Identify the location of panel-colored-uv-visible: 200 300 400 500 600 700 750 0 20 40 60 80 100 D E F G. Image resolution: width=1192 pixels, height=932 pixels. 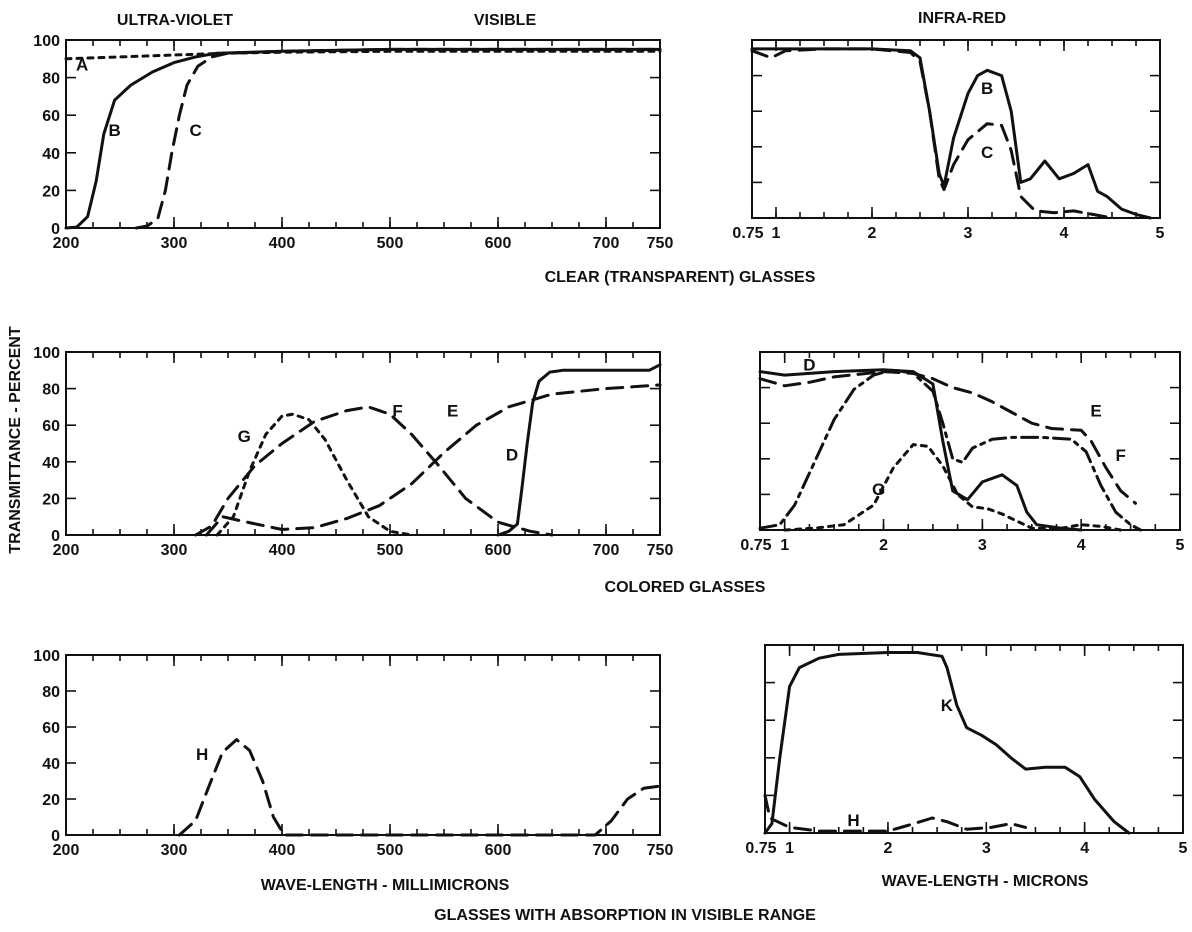
(353, 452).